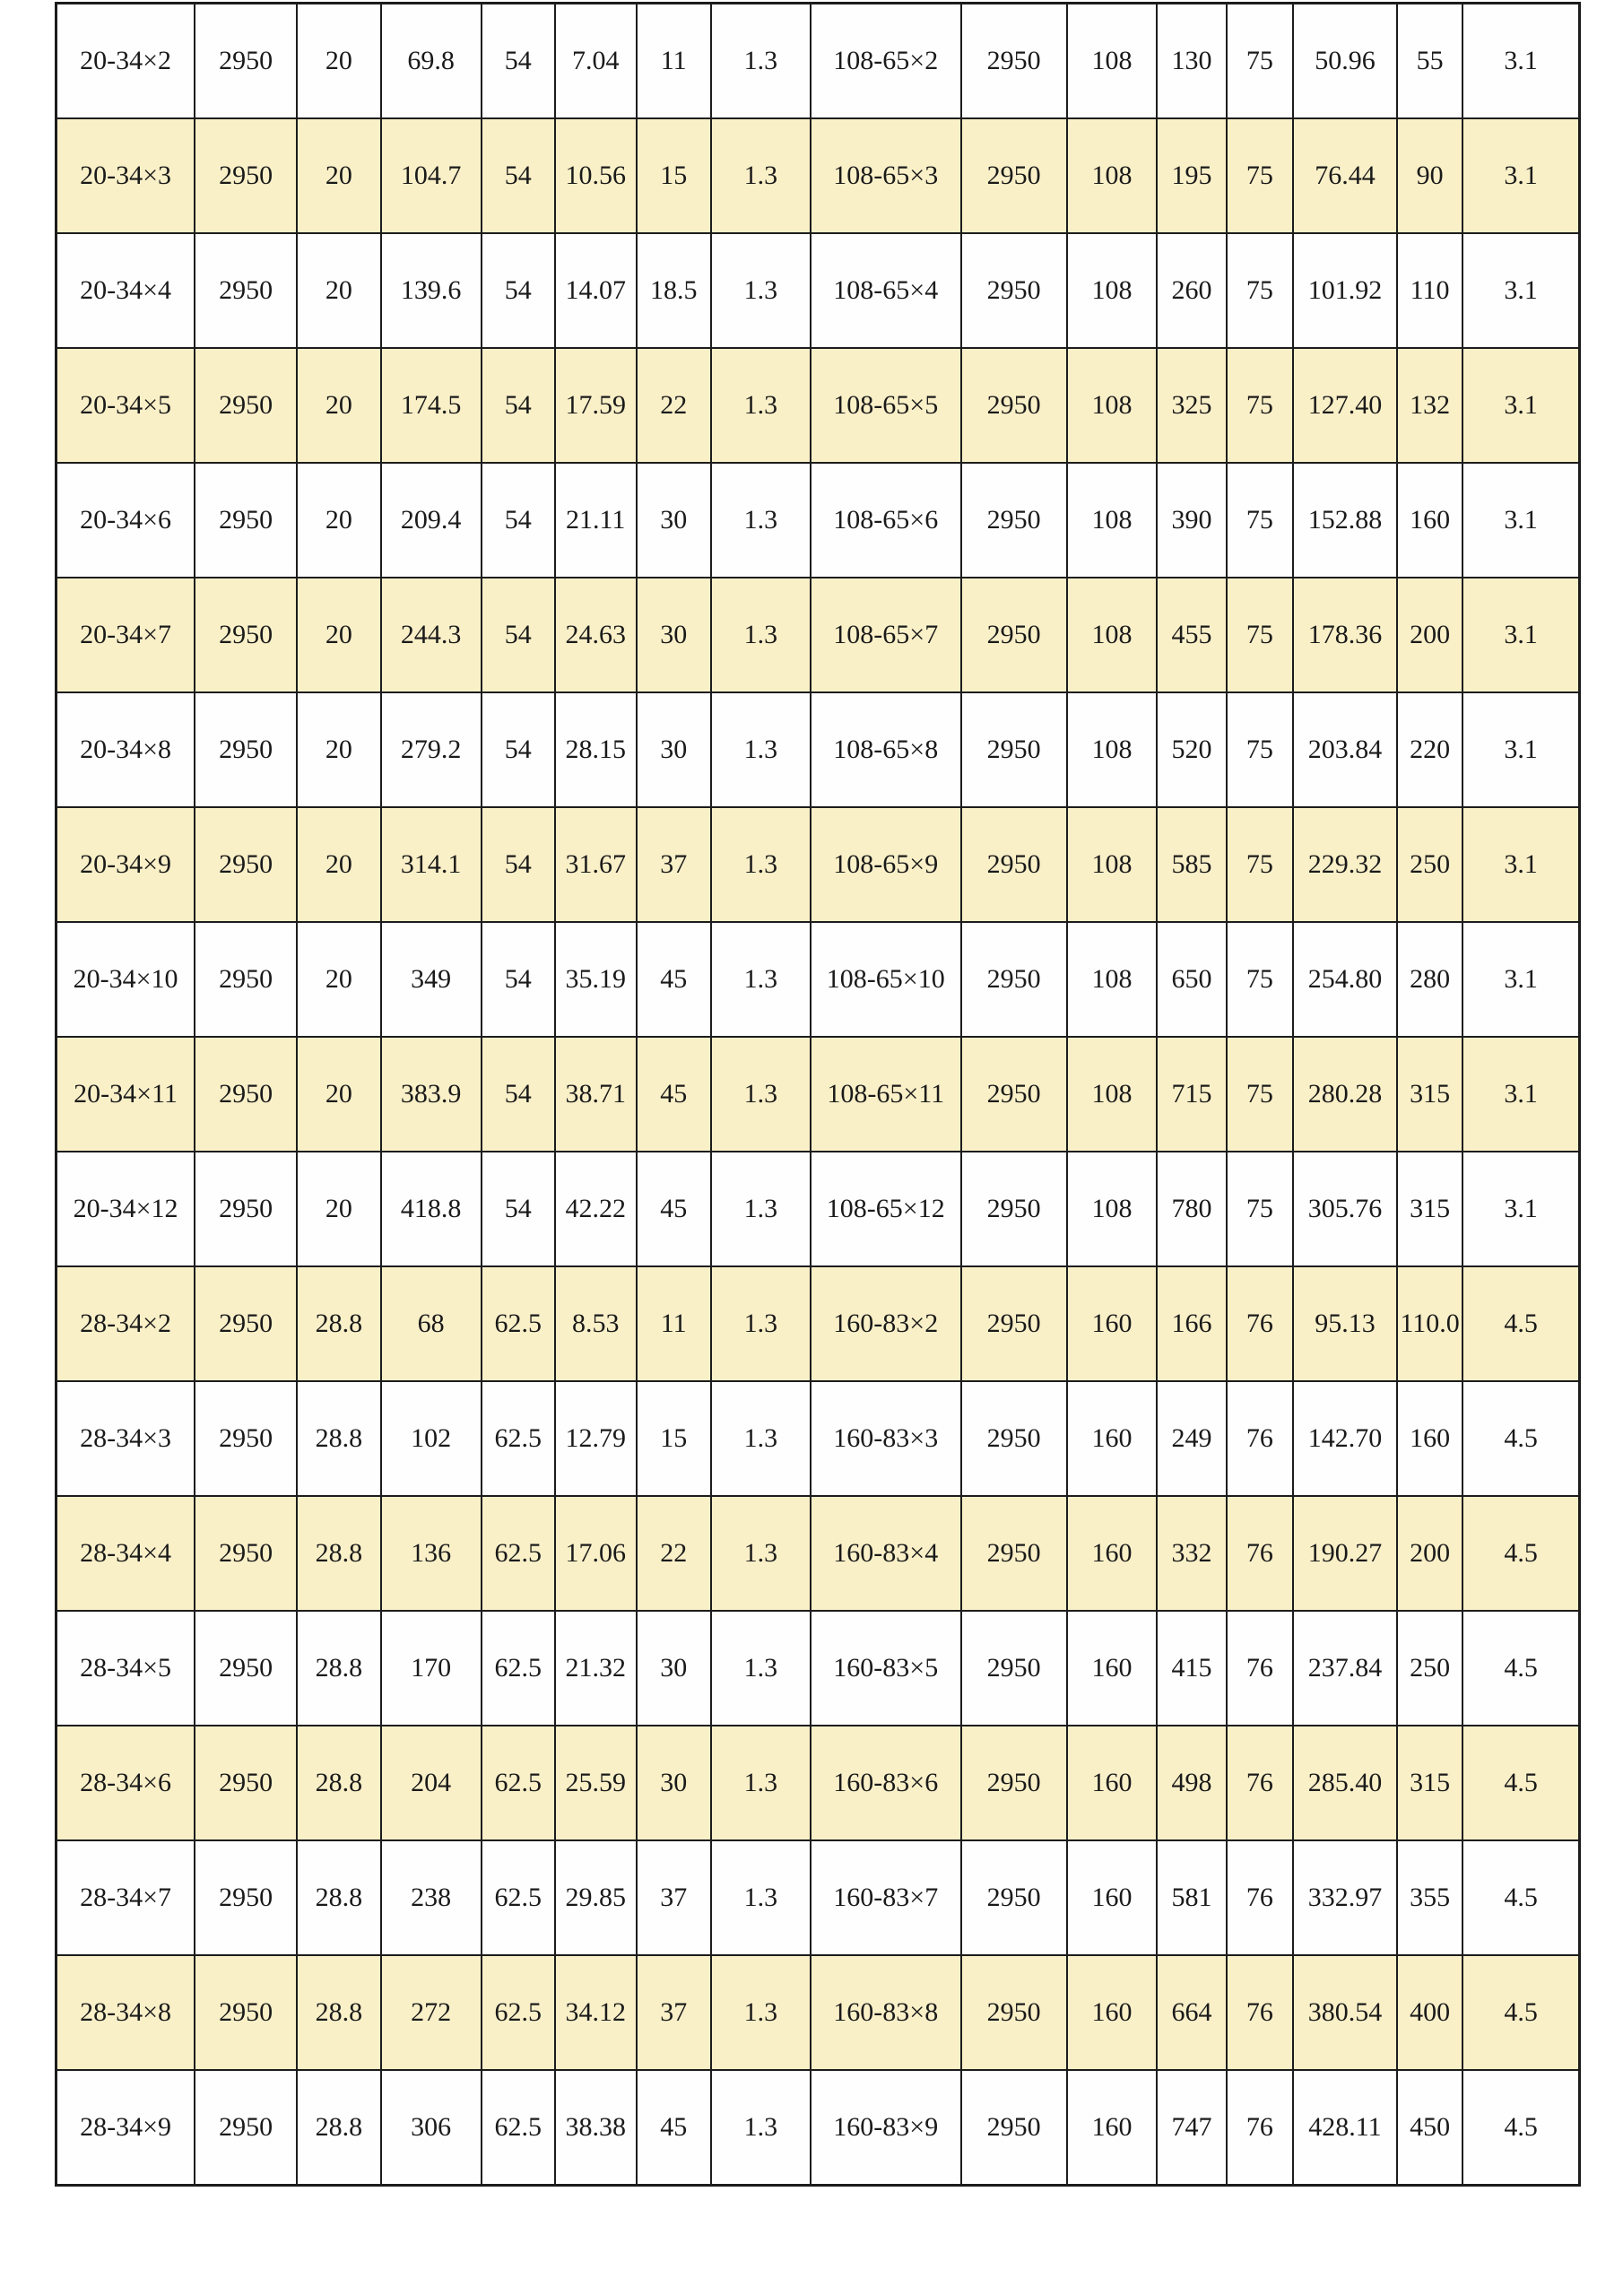  What do you see at coordinates (1429, 290) in the screenshot?
I see `table-cell: 110` at bounding box center [1429, 290].